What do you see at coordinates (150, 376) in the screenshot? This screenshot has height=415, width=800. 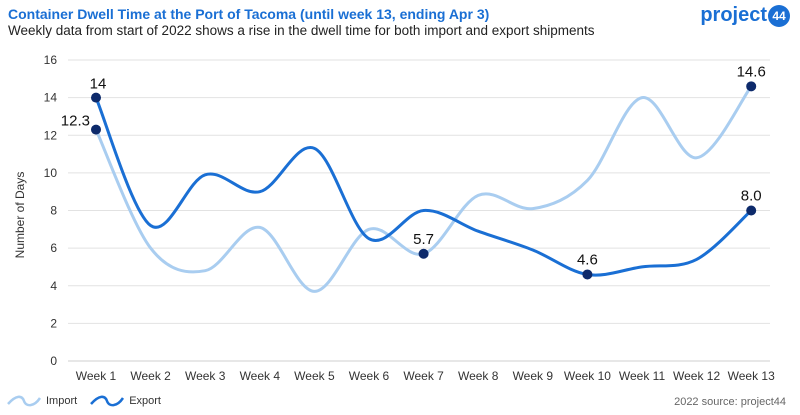 I see `x-tick-label-2: Week 2` at bounding box center [150, 376].